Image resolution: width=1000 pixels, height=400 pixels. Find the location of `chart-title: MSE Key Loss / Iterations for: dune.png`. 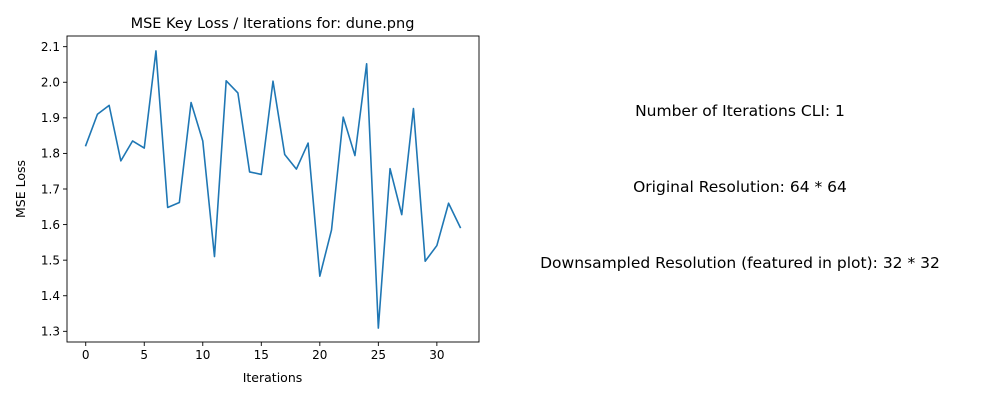

chart-title: MSE Key Loss / Iterations for: dune.png is located at coordinates (273, 24).